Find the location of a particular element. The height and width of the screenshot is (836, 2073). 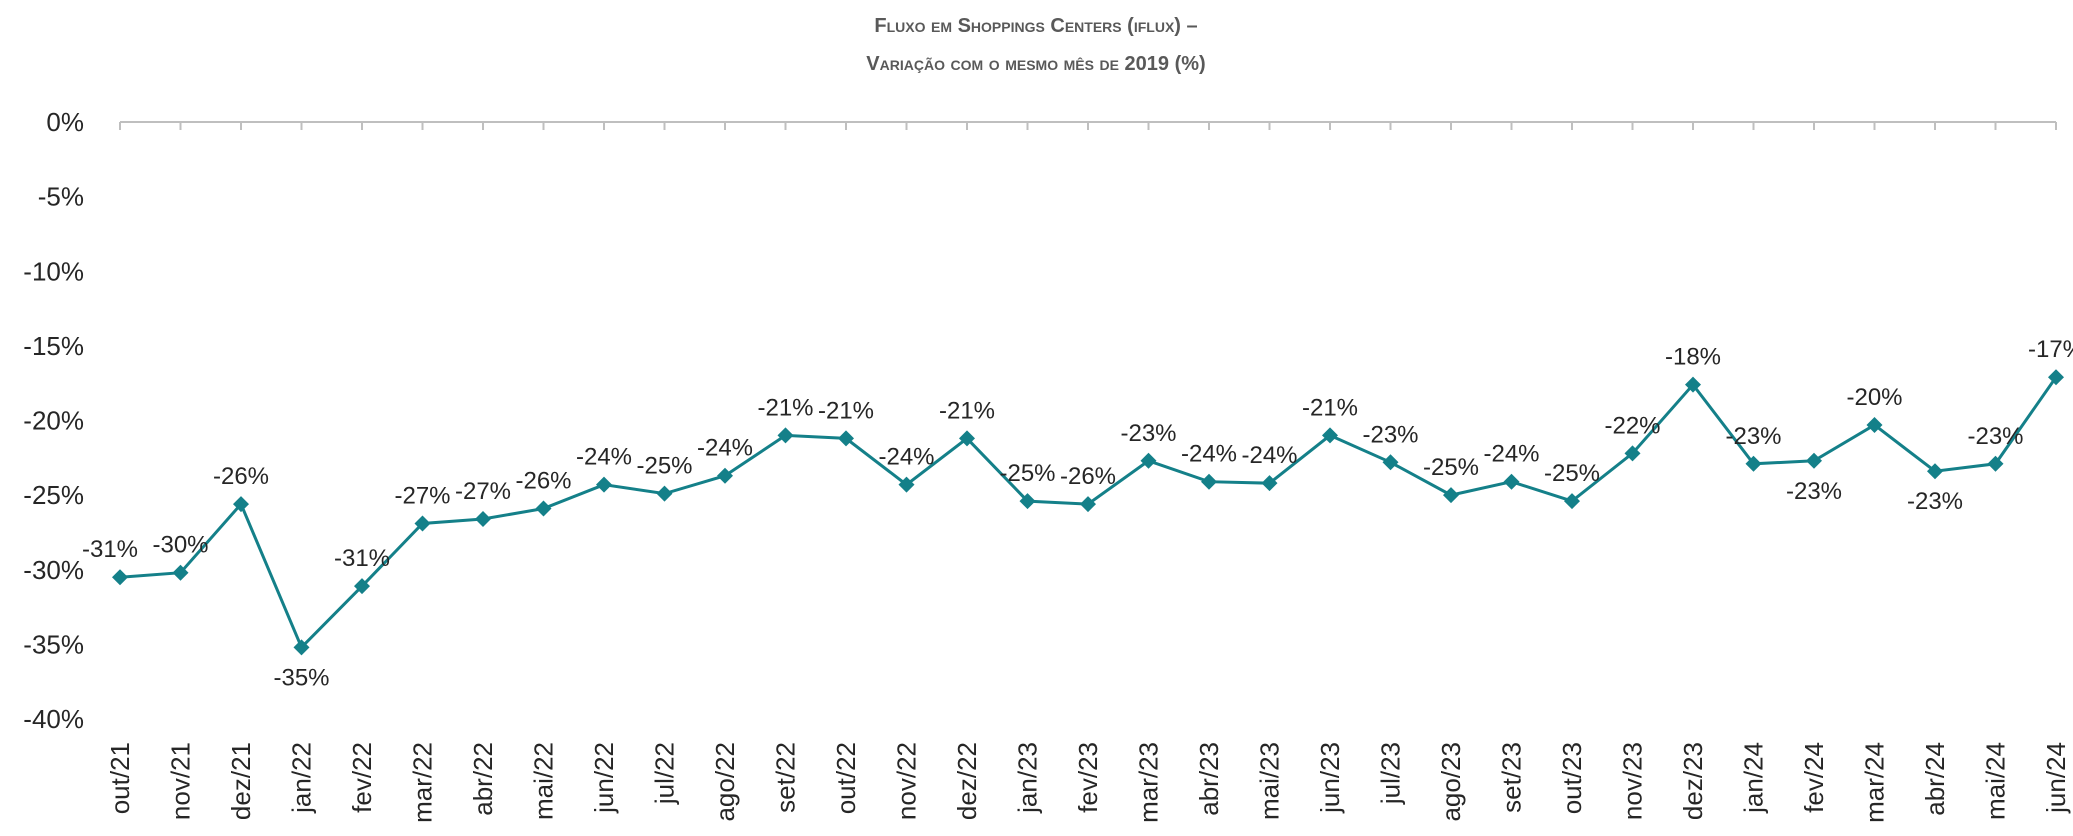

x-tick-label: jul/23 is located at coordinates (1391, 773).